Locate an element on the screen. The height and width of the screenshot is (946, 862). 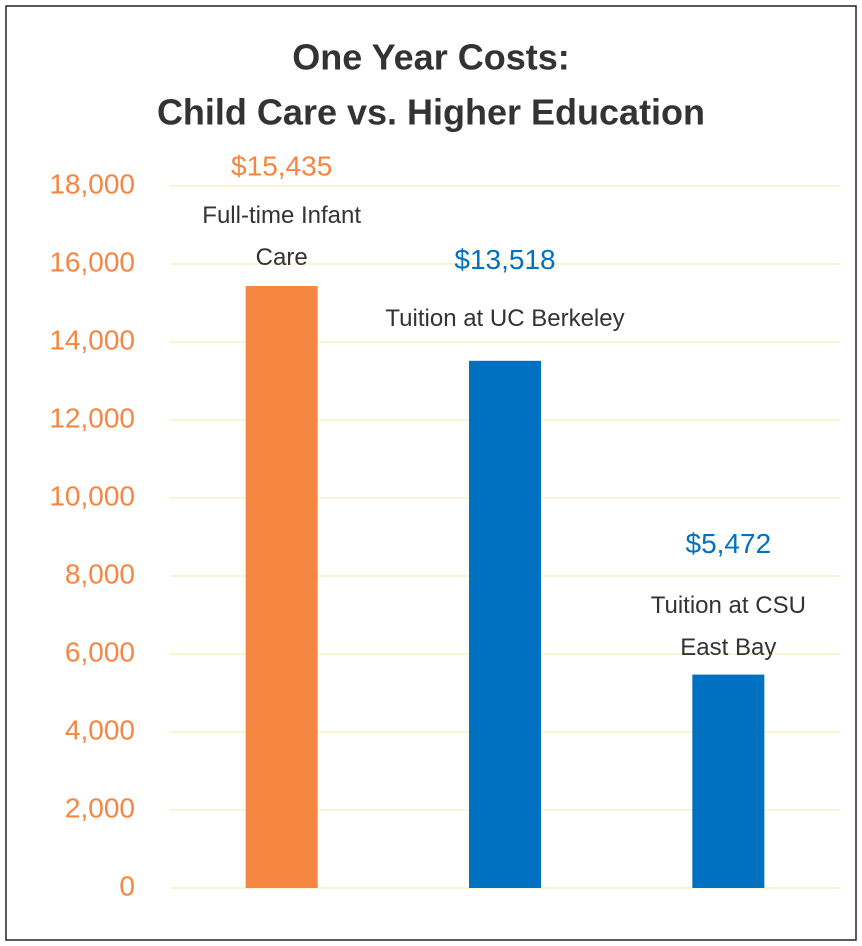
data-label: $5,472 is located at coordinates (729, 543).